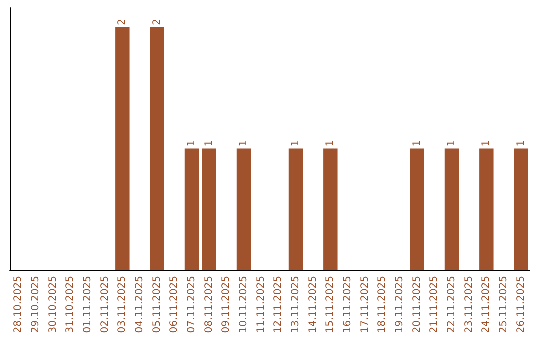  What do you see at coordinates (192, 305) in the screenshot?
I see `x-tick-label: 07.11.2025` at bounding box center [192, 305].